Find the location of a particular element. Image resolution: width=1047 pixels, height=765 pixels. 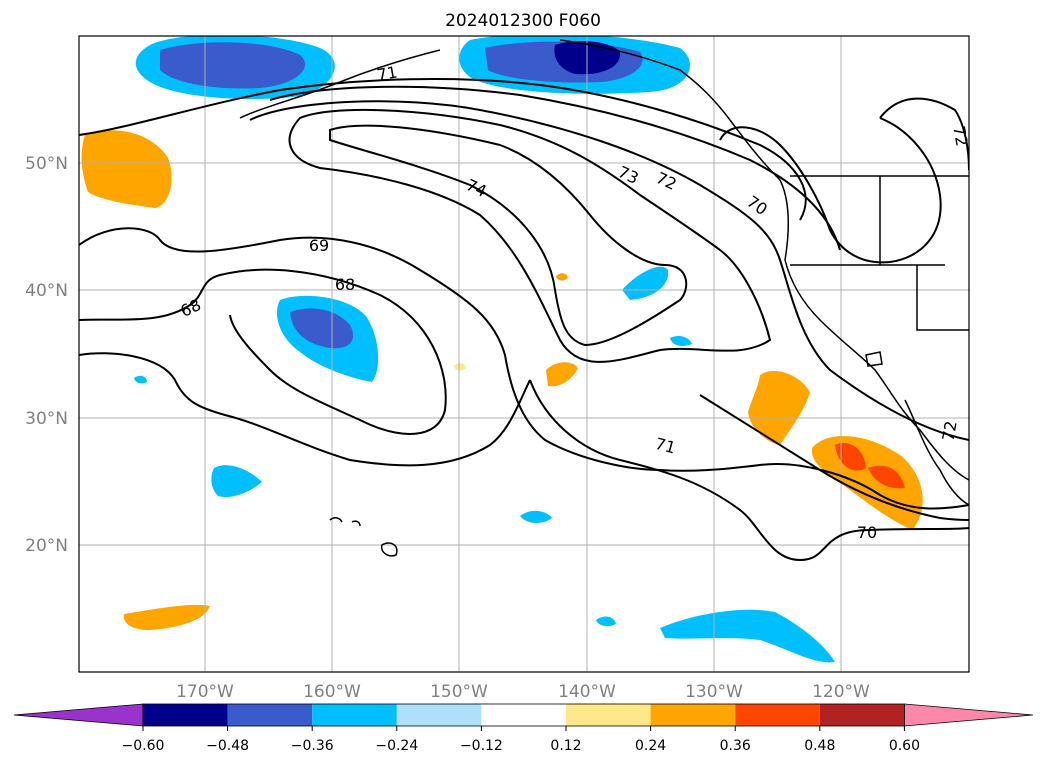

lon-label-120w: 120°W is located at coordinates (841, 692).